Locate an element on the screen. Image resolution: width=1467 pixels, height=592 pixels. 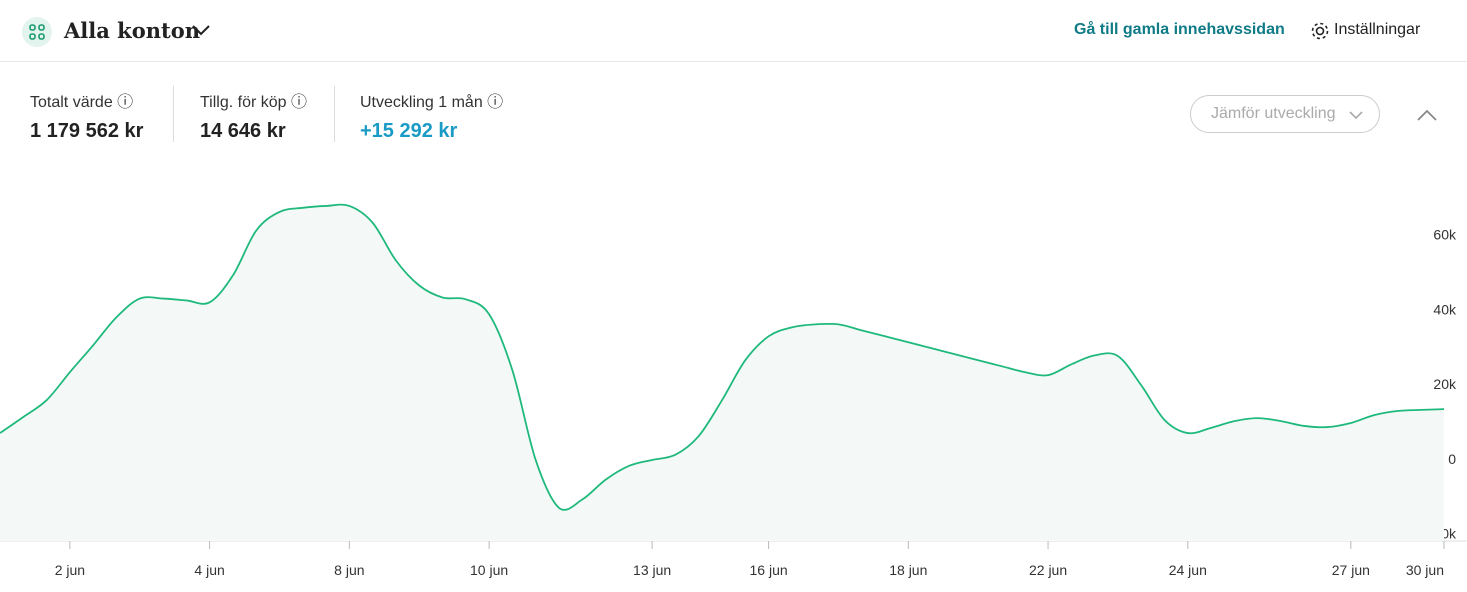
x-tick-label: 2 jun is located at coordinates (70, 570).